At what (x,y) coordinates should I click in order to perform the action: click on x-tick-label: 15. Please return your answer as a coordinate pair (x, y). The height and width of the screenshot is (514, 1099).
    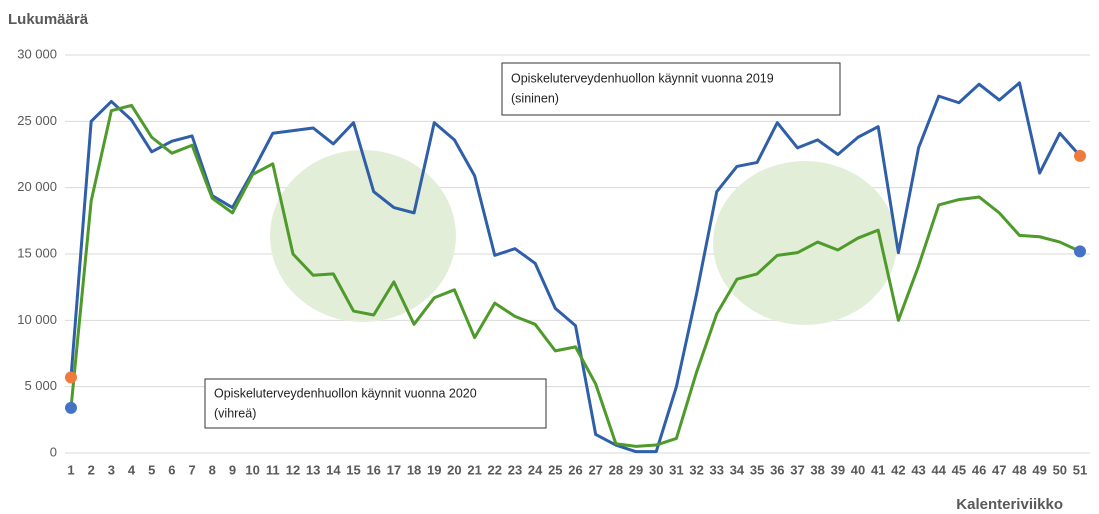
    Looking at the image, I should click on (353, 469).